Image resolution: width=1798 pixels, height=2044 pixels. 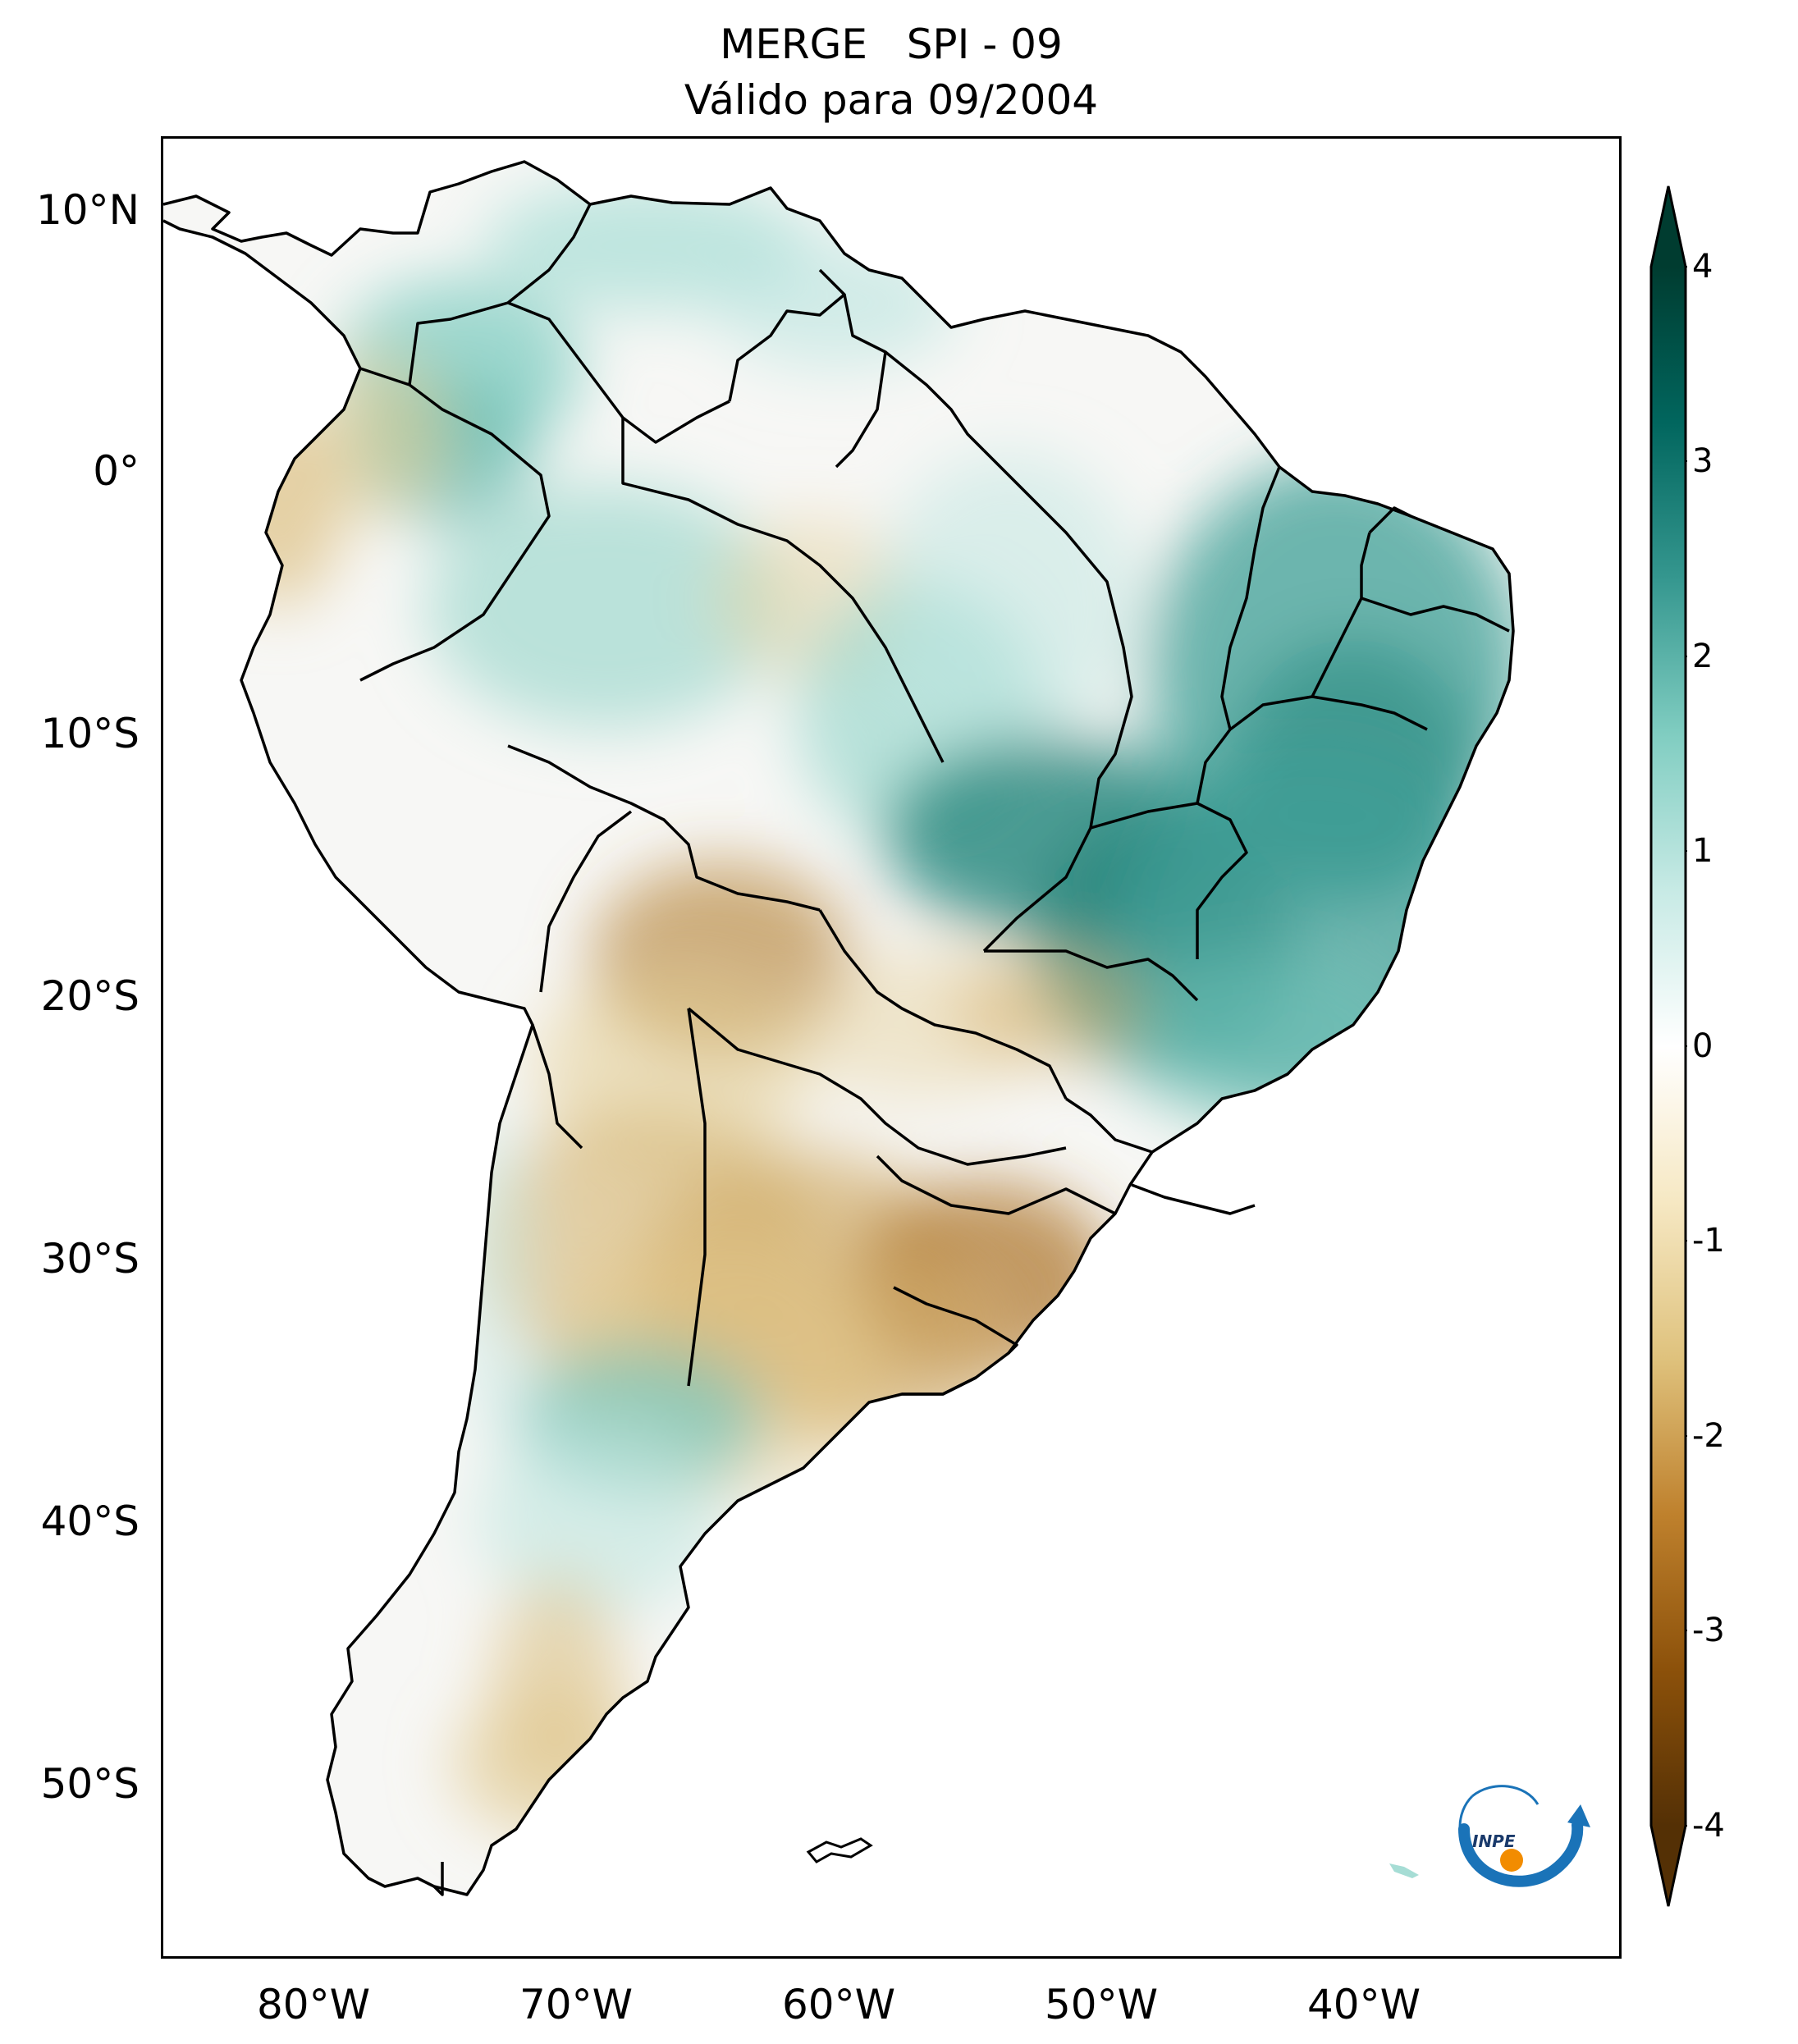 I want to click on map-subtitle: Válido para 09/2004, so click(x=891, y=100).